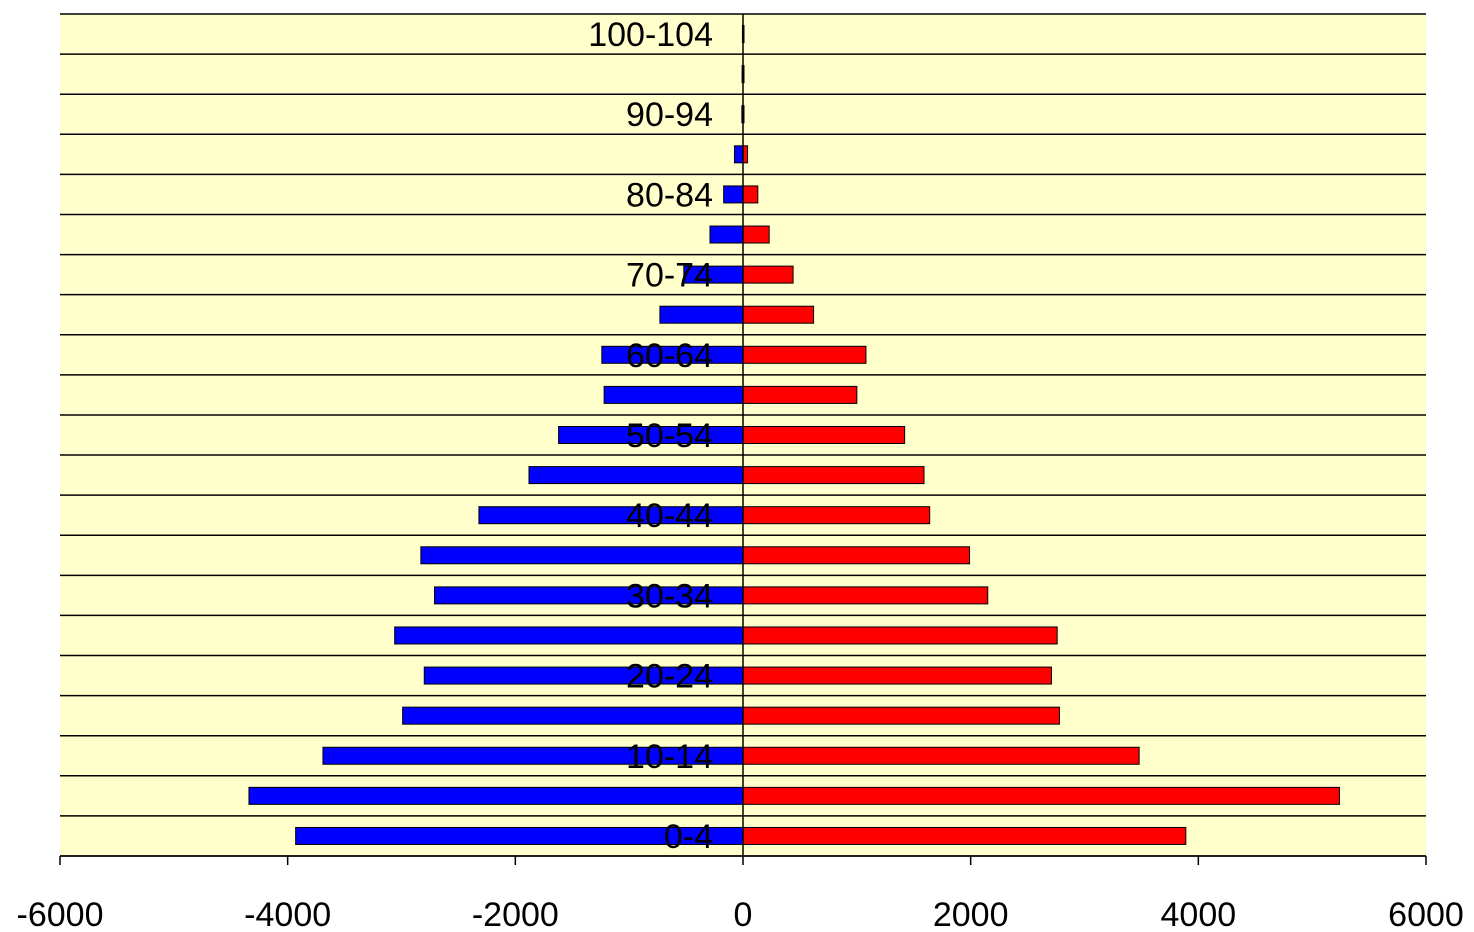  I want to click on x-tick-label: -6000, so click(60, 914).